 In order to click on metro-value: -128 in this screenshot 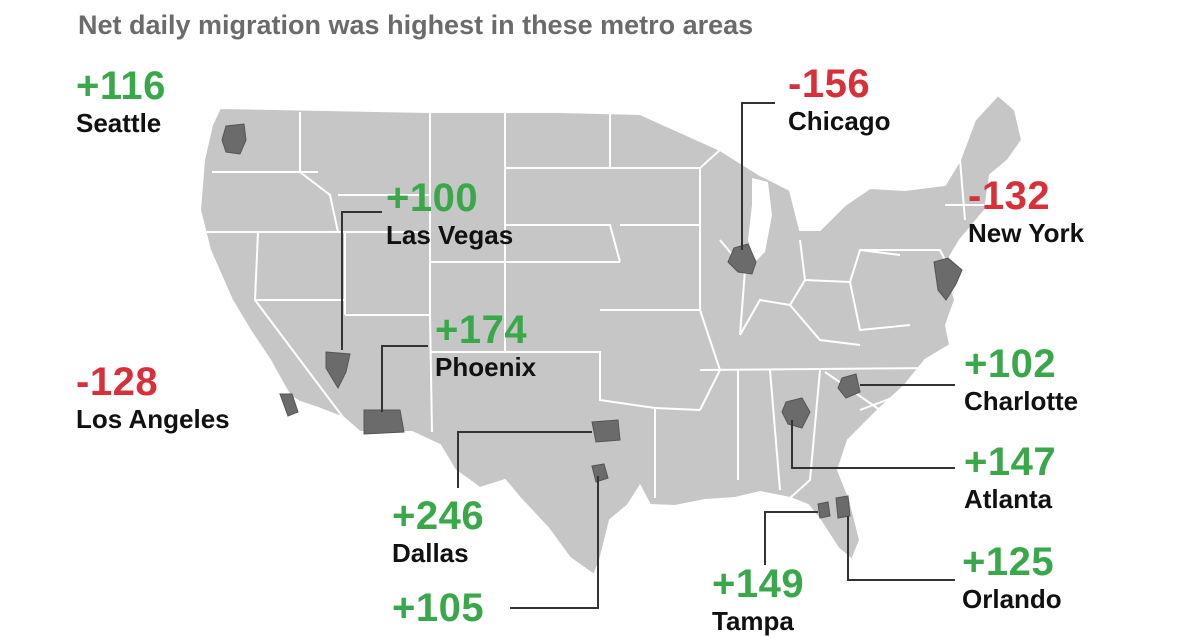, I will do `click(117, 382)`.